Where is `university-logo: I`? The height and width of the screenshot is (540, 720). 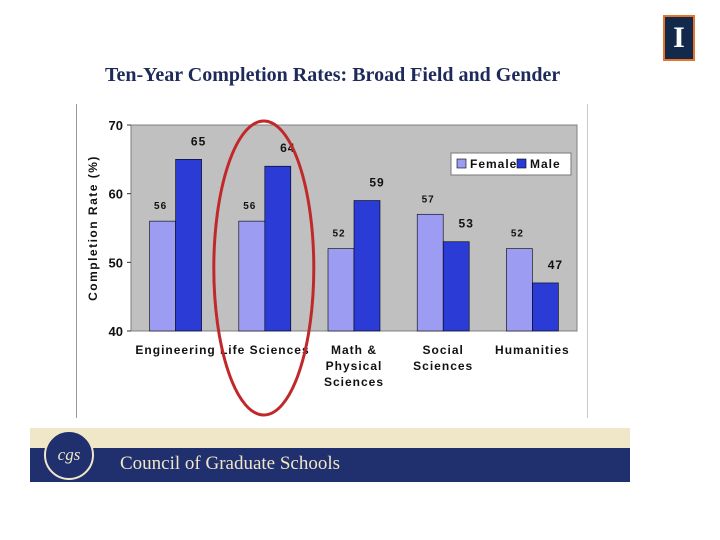 university-logo: I is located at coordinates (679, 38).